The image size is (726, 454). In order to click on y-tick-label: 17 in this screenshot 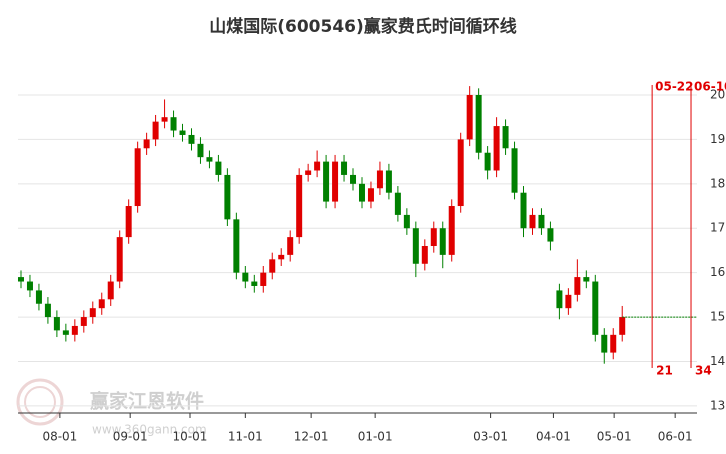, I will do `click(717, 228)`.